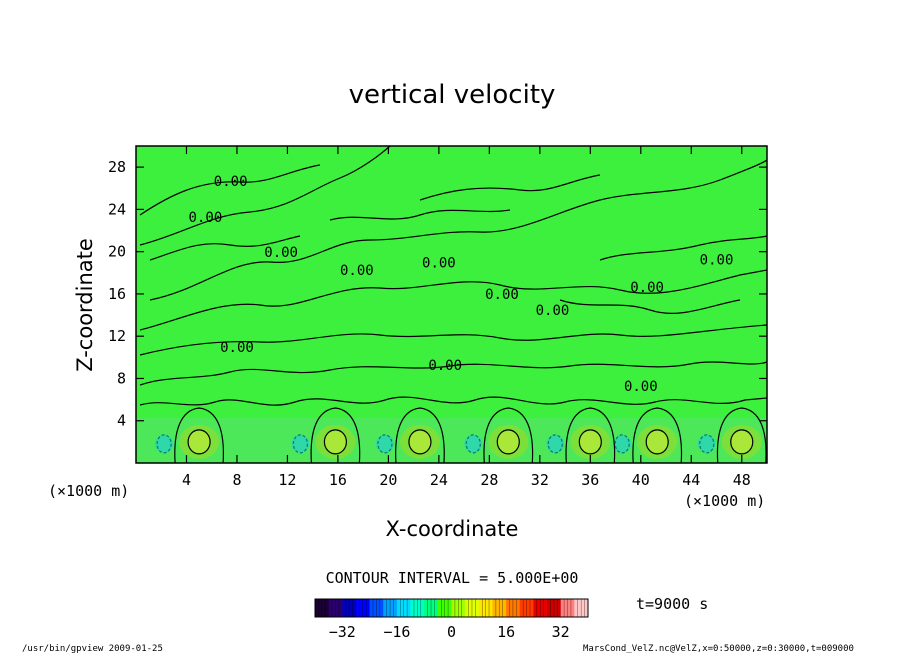 The width and height of the screenshot is (904, 658). I want to click on chart-title: vertical velocity, so click(452, 95).